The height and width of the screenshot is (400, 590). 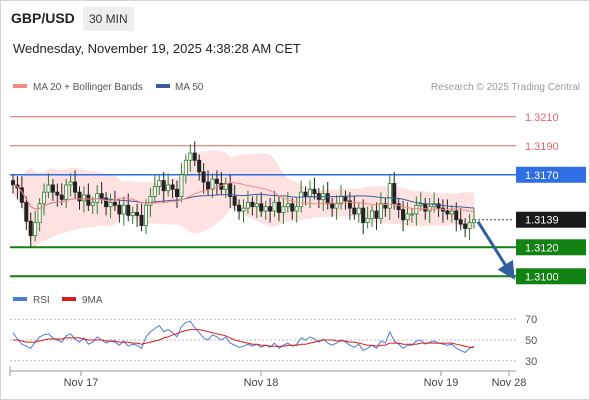 I want to click on support-tag-label: 1.3100, so click(x=542, y=277).